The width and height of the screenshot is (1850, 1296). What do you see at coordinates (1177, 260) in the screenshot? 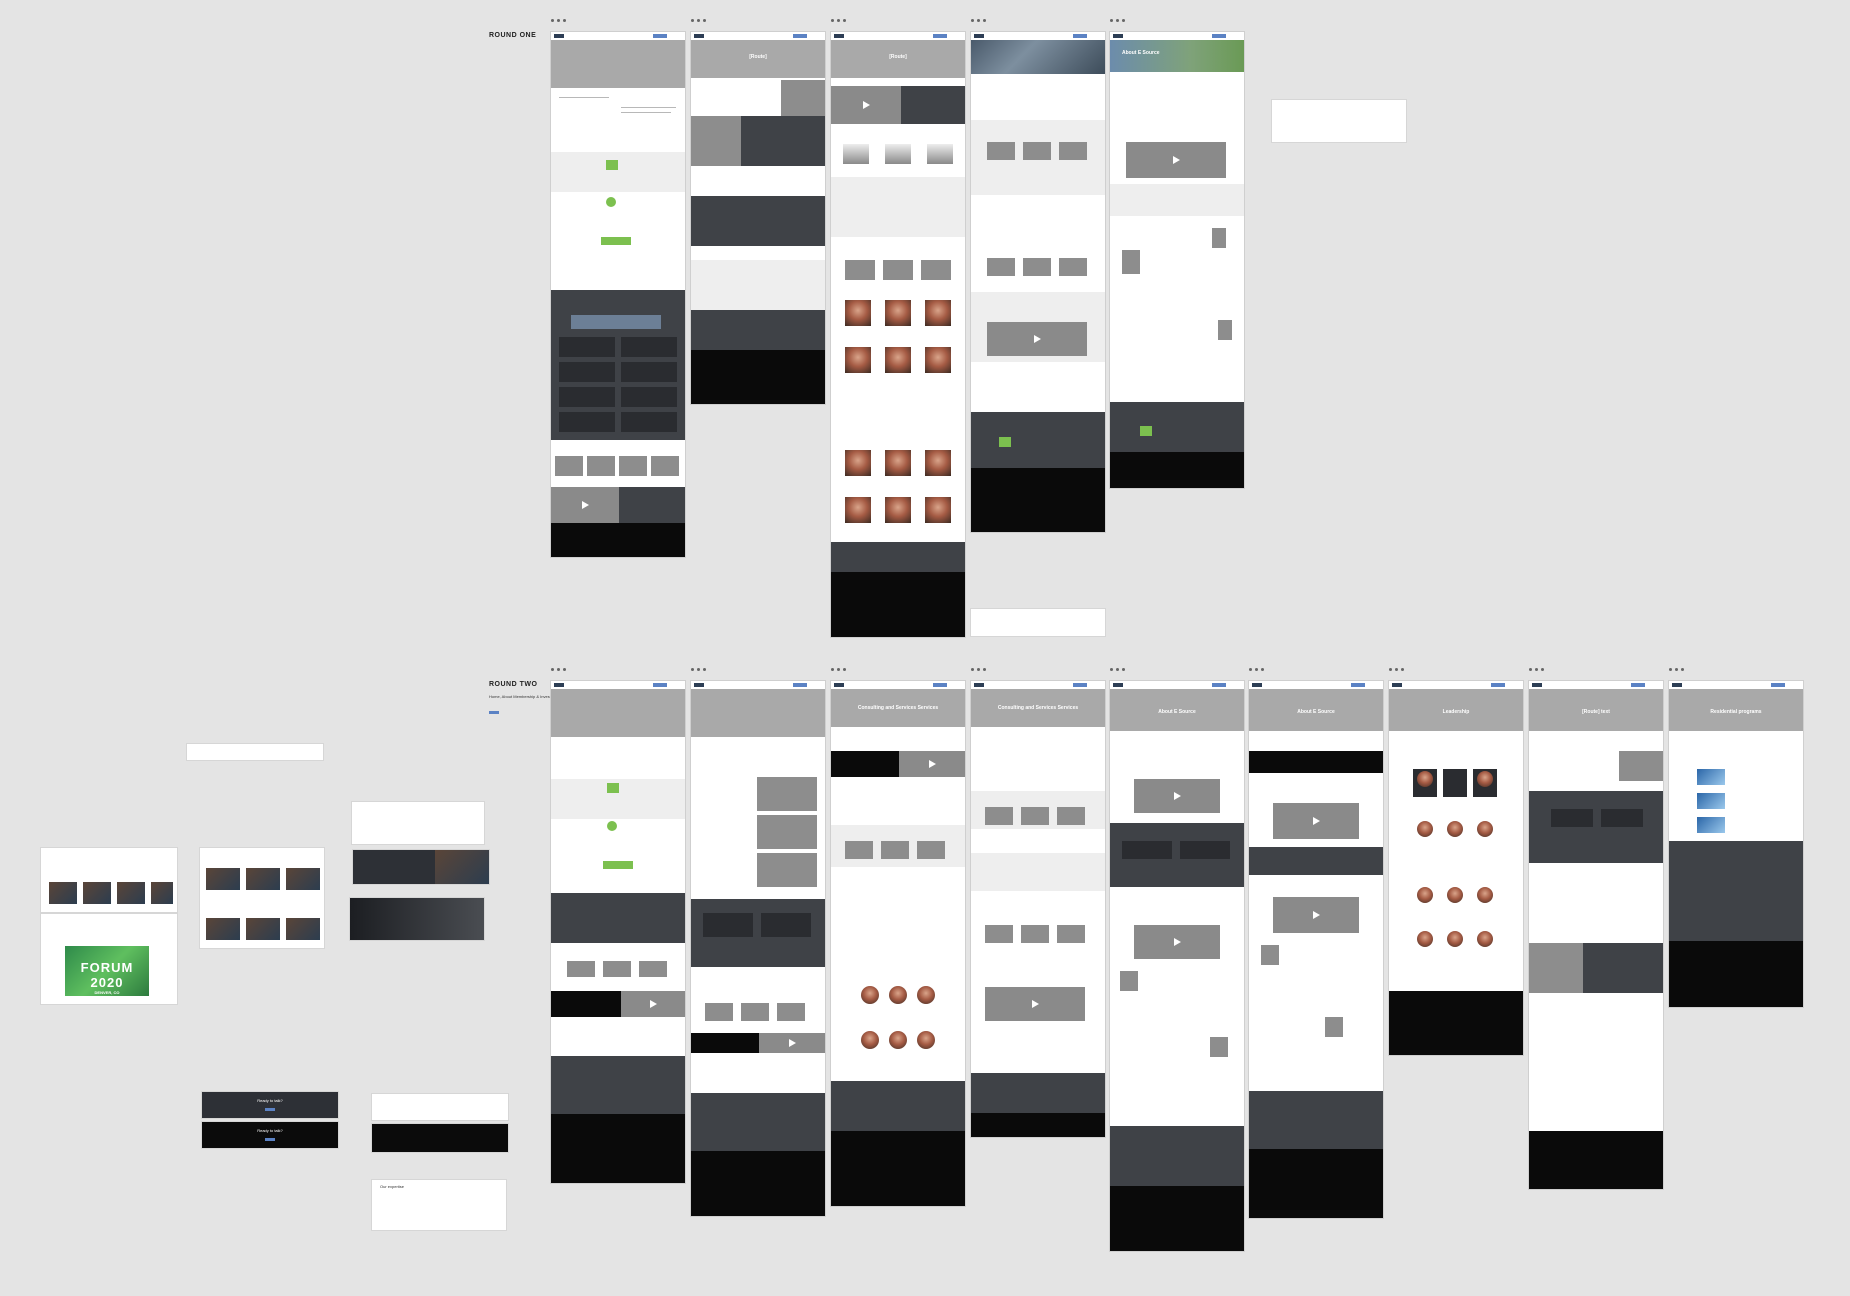
I see `r1-about-board: About E Source` at bounding box center [1177, 260].